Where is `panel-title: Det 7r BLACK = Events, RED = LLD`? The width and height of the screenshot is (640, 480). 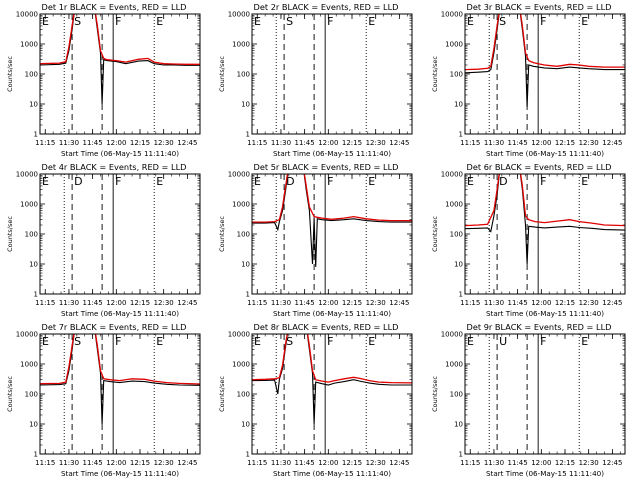 panel-title: Det 7r BLACK = Events, RED = LLD is located at coordinates (114, 327).